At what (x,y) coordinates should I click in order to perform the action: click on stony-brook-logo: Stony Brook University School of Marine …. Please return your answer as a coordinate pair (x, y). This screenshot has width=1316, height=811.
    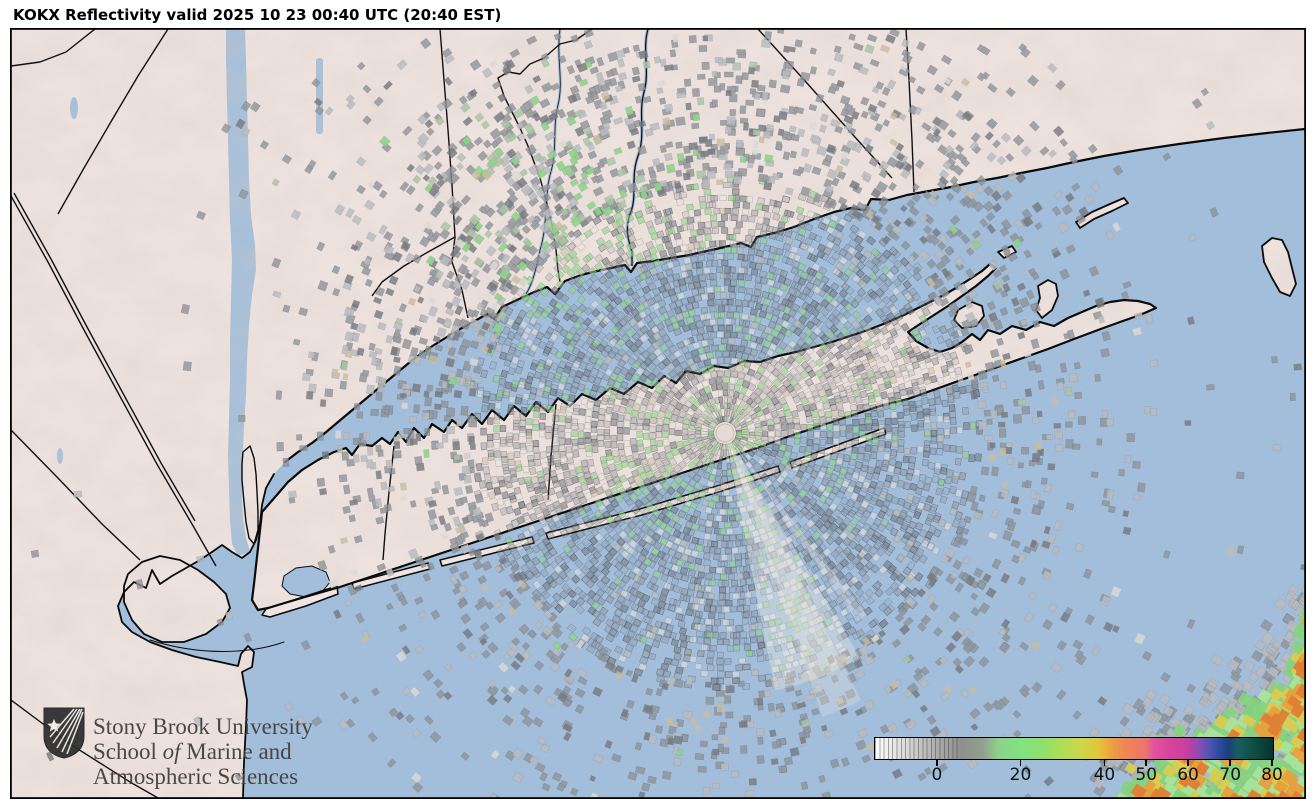
    Looking at the image, I should click on (177, 747).